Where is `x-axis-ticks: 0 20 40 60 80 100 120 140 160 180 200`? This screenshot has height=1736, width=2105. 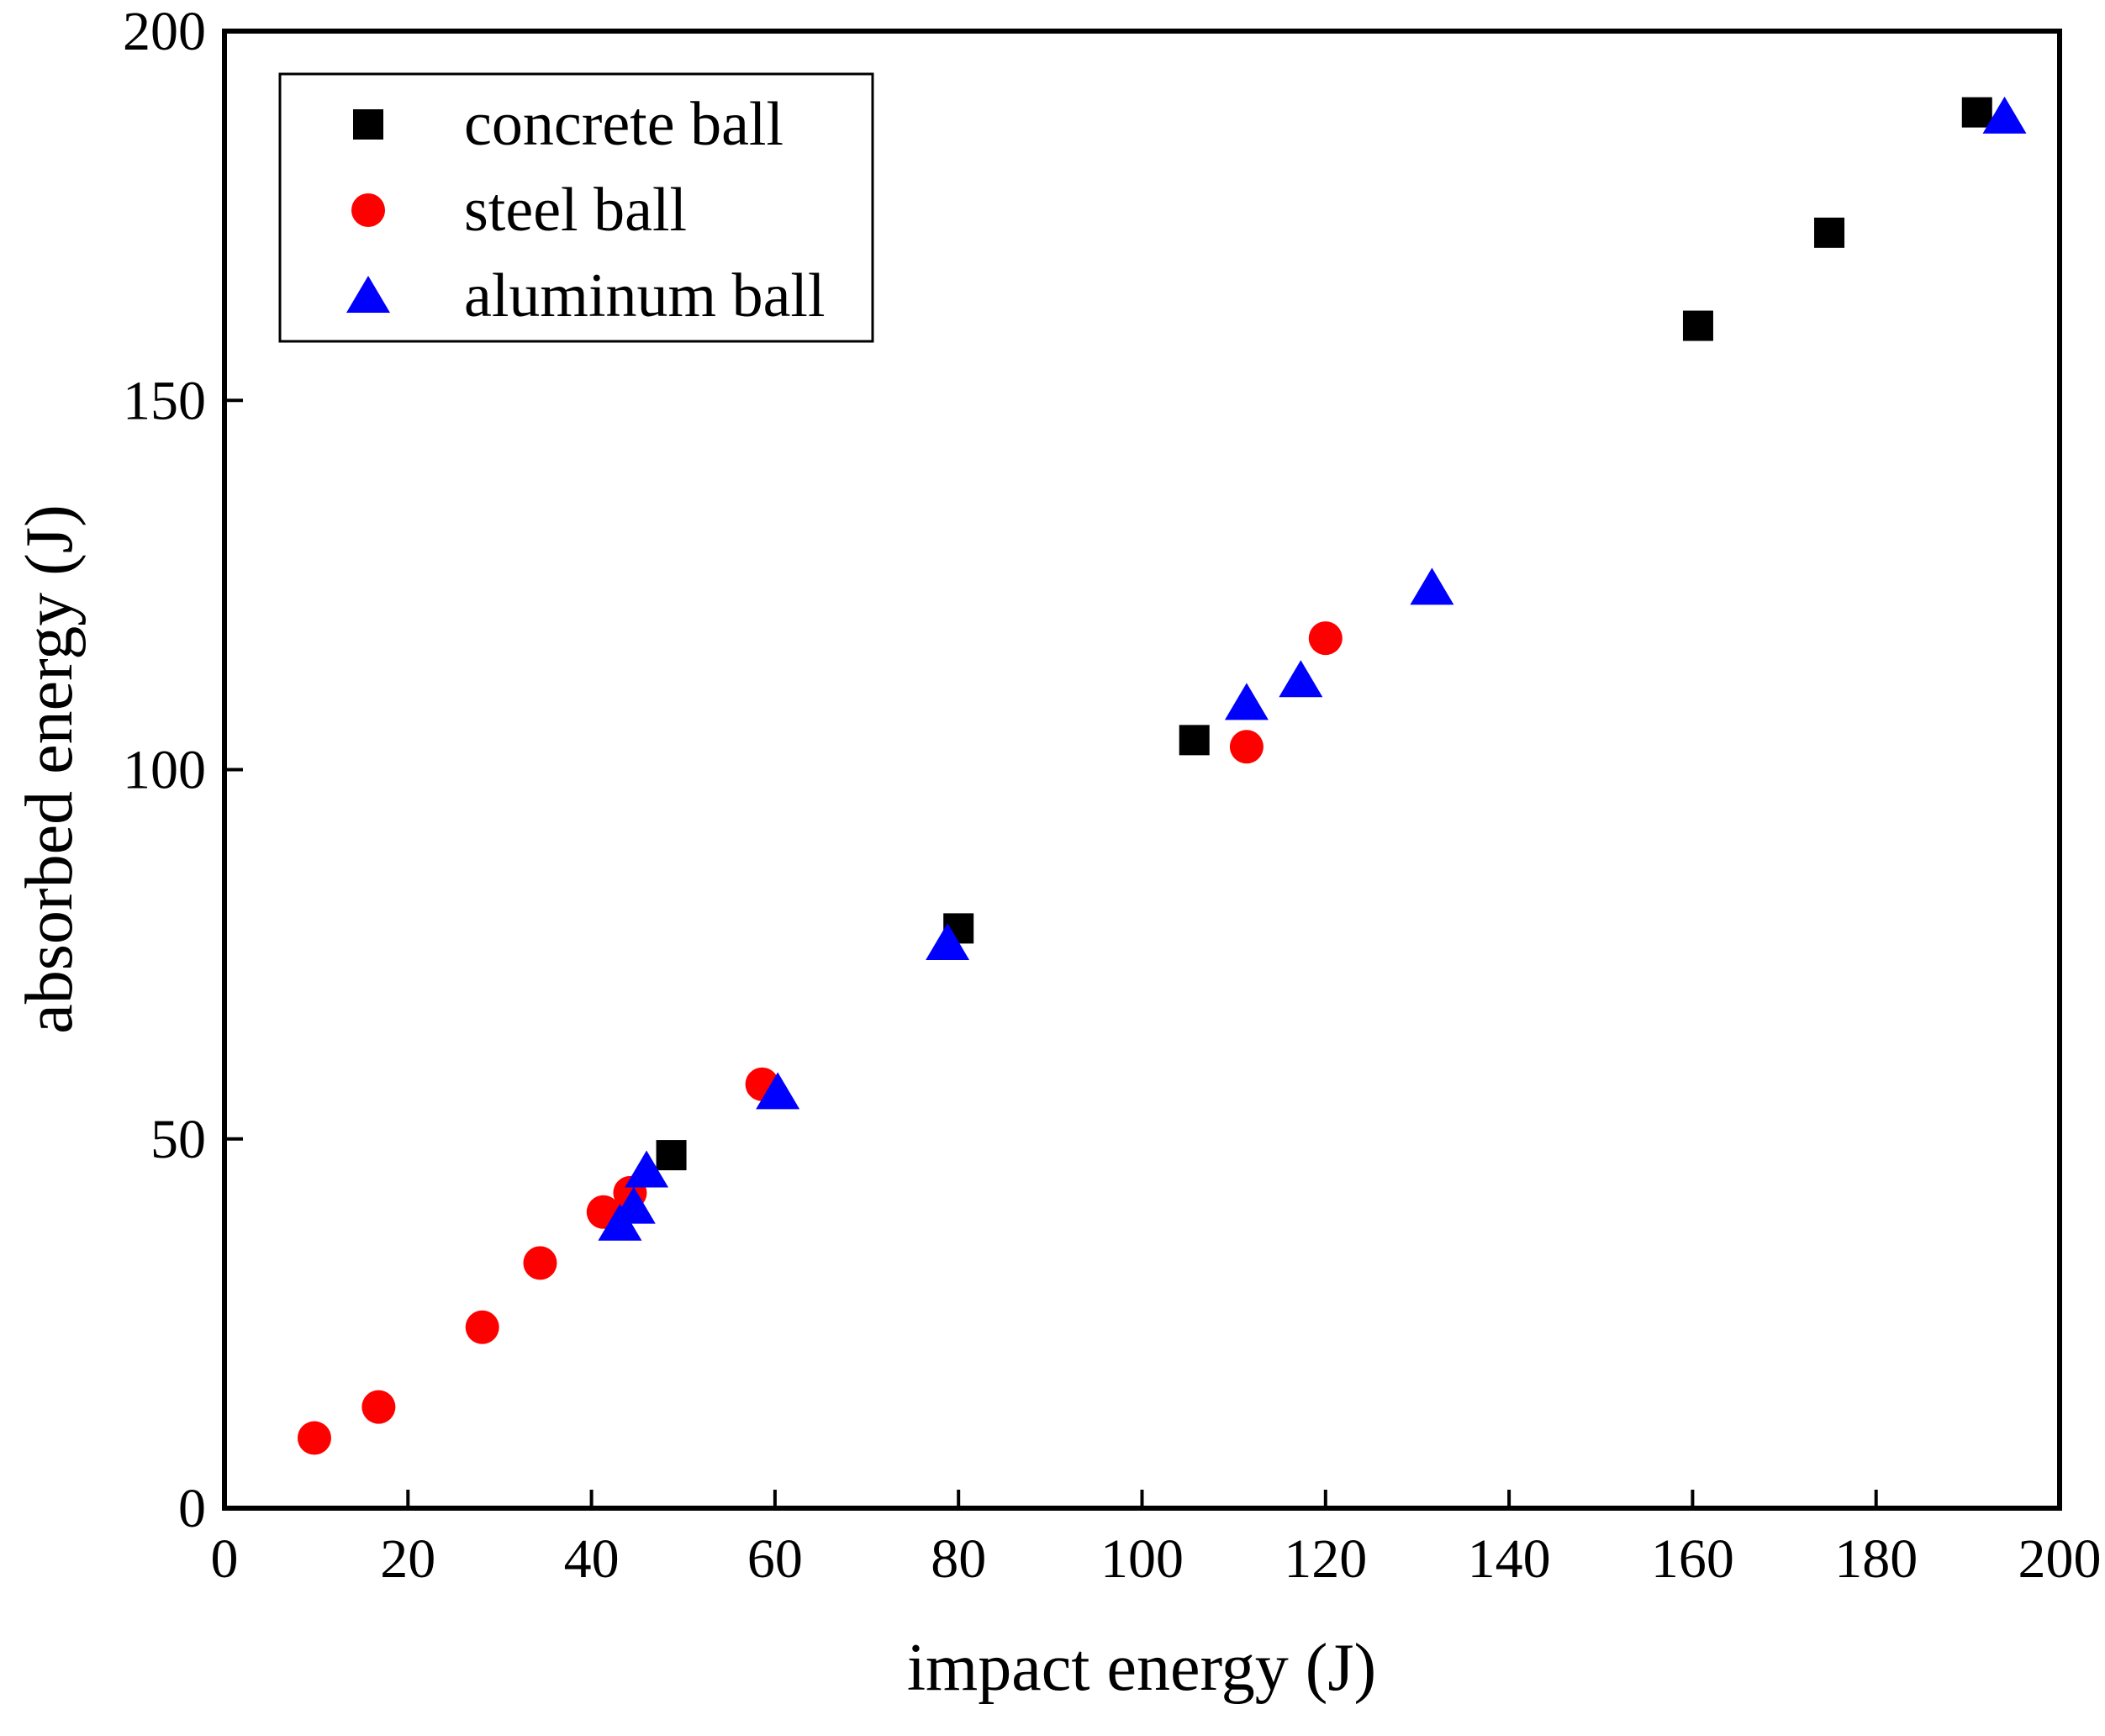 x-axis-ticks: 0 20 40 60 80 100 120 140 160 180 200 is located at coordinates (1156, 1540).